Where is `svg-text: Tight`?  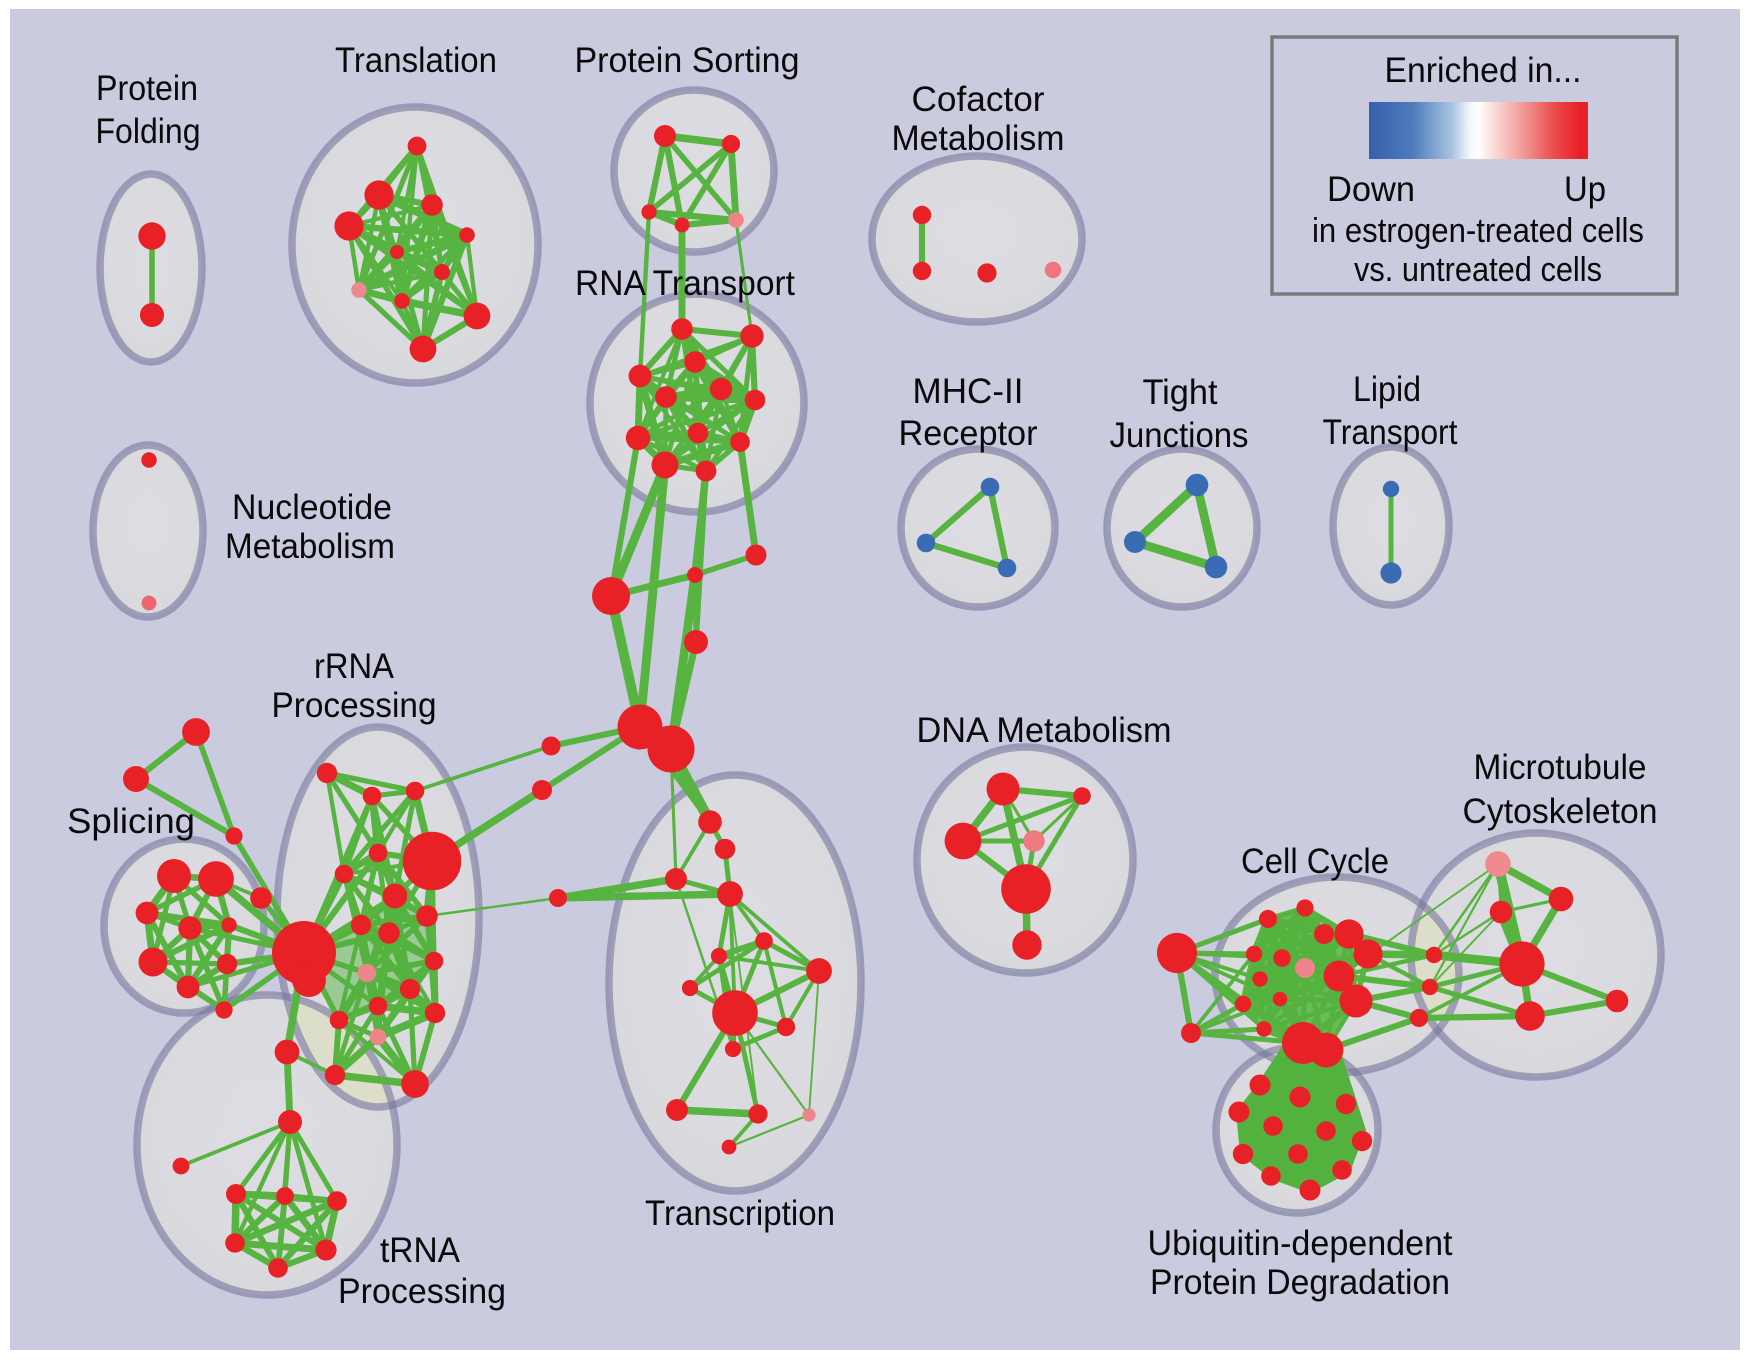
svg-text: Tight is located at coordinates (1180, 392).